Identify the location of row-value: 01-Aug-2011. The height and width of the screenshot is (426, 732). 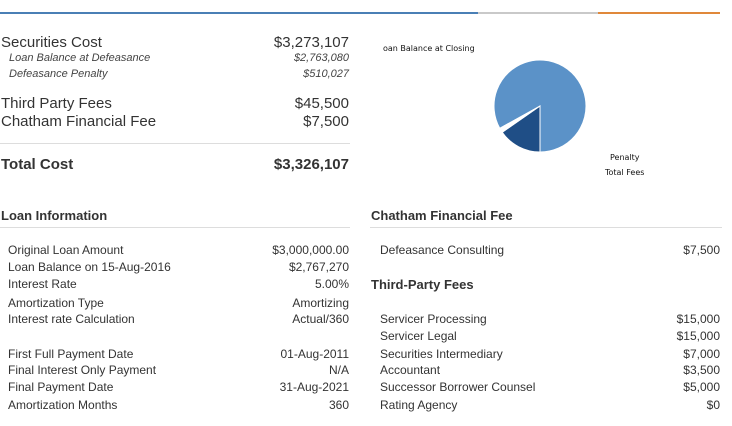
(315, 354).